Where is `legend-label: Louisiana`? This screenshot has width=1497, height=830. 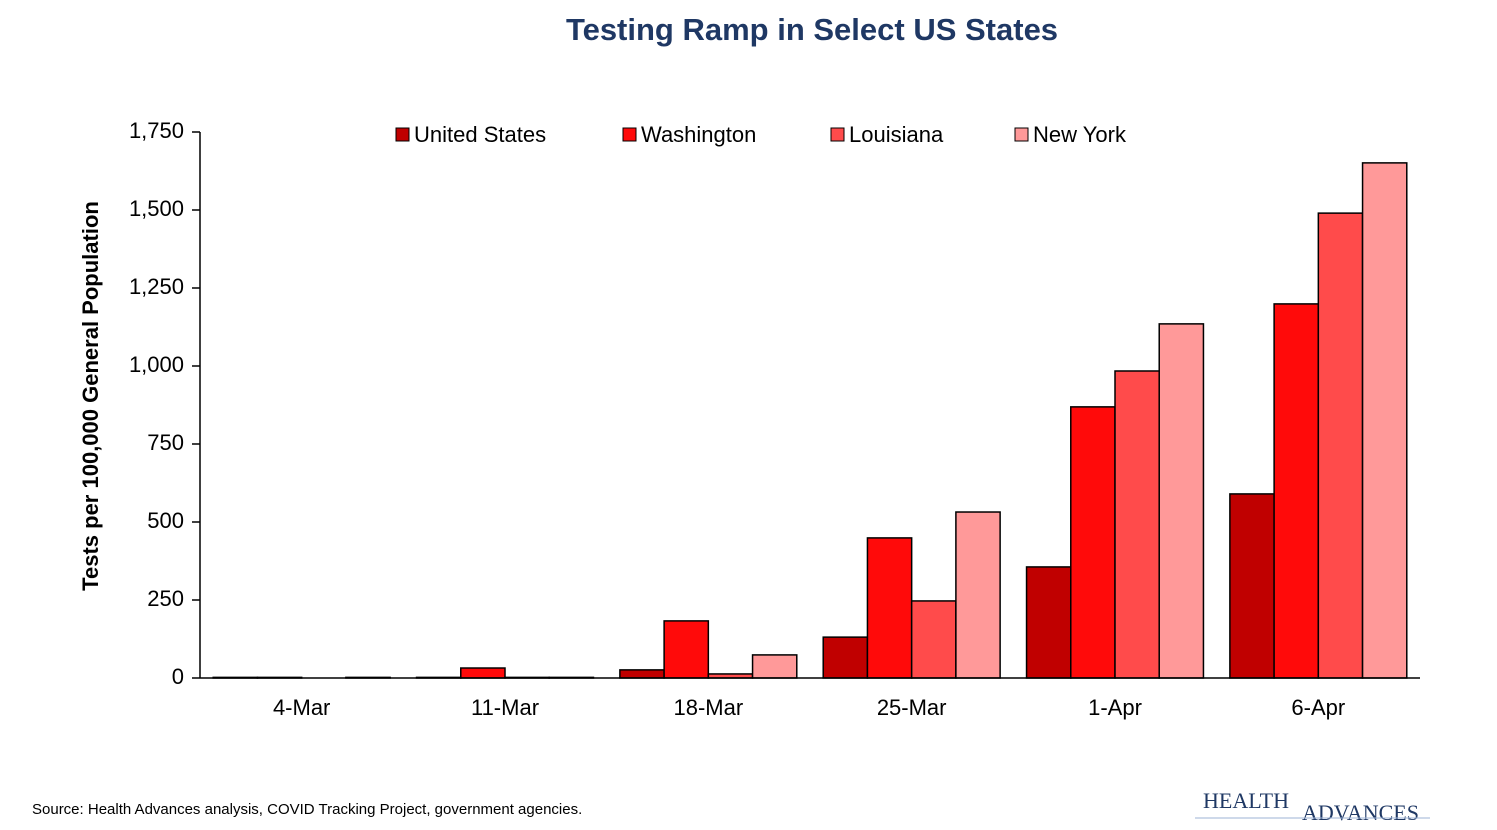
legend-label: Louisiana is located at coordinates (896, 134).